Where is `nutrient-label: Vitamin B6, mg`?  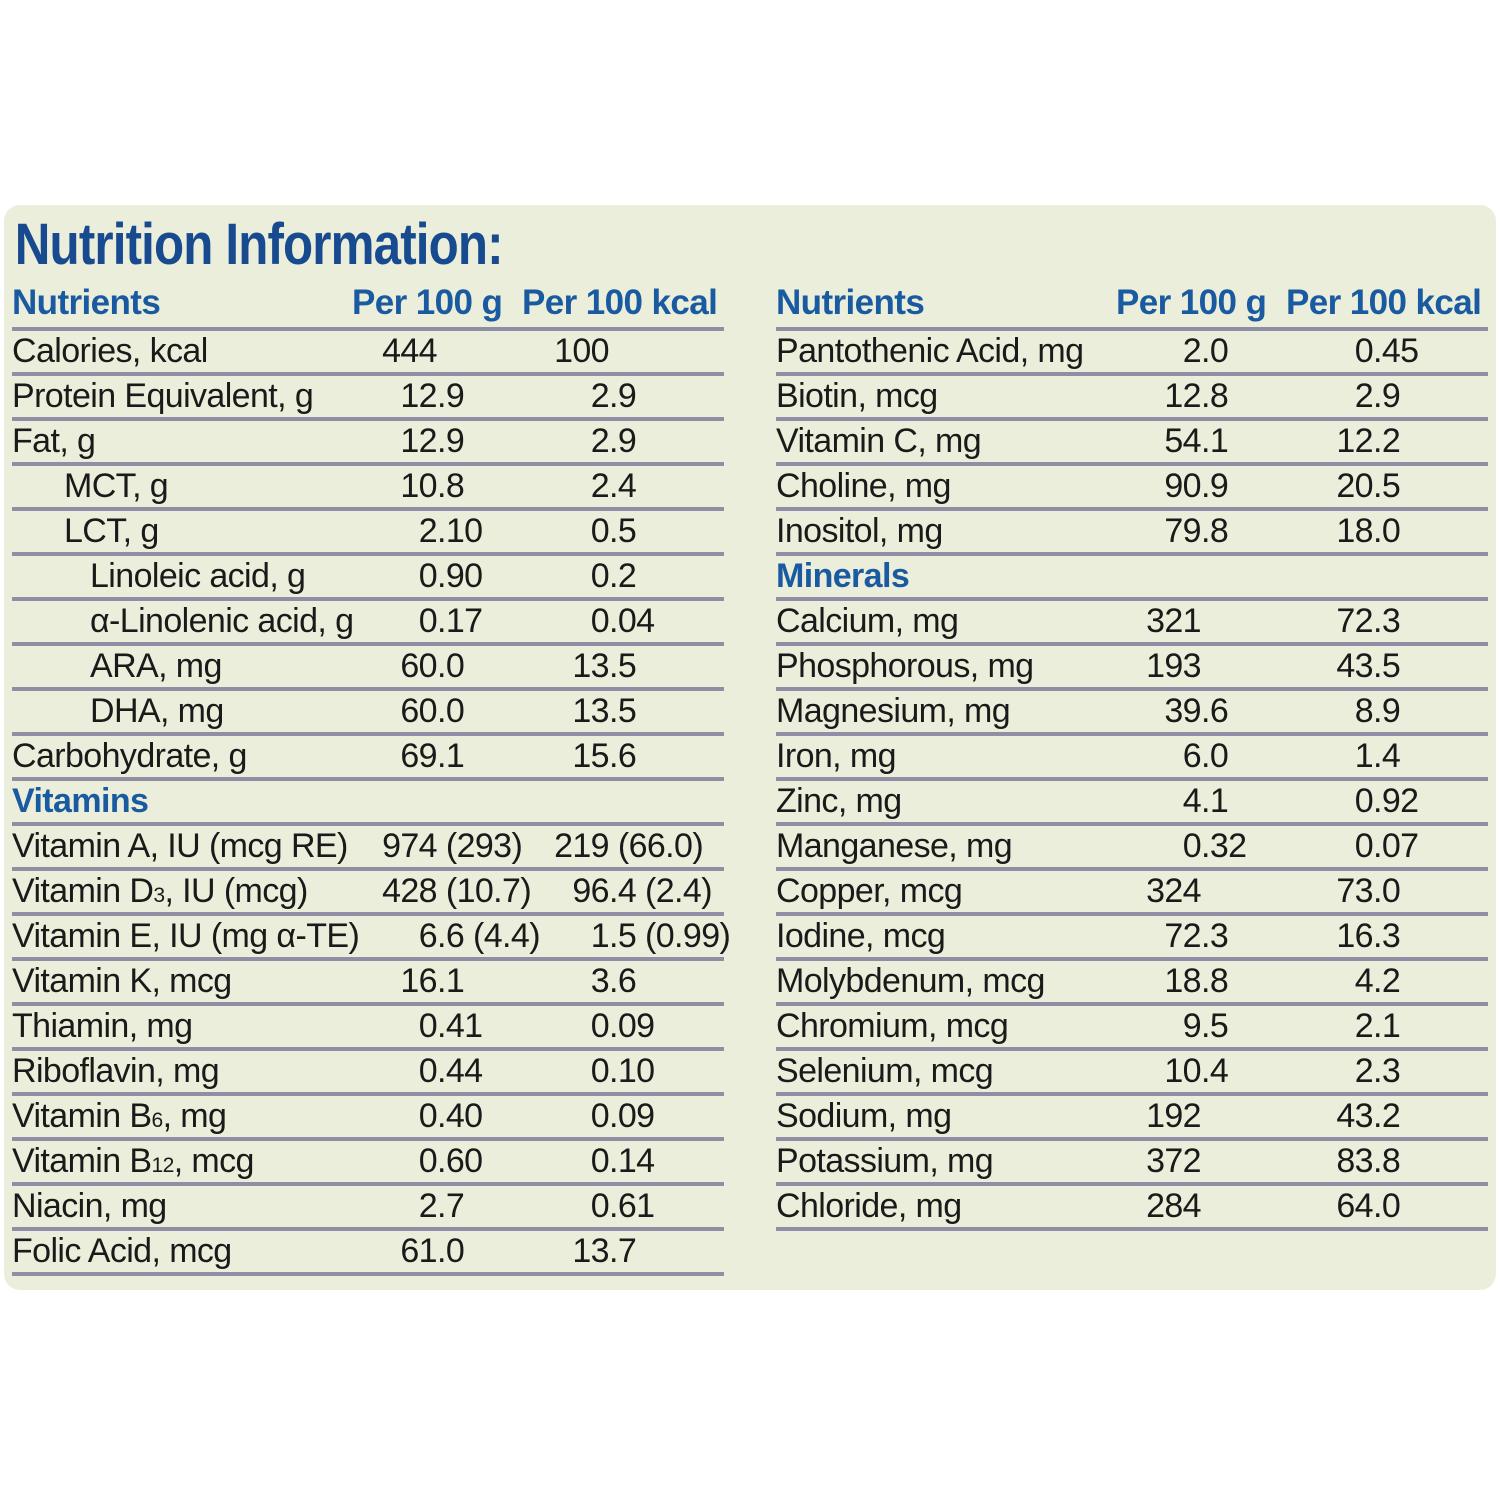 nutrient-label: Vitamin B6, mg is located at coordinates (119, 1116).